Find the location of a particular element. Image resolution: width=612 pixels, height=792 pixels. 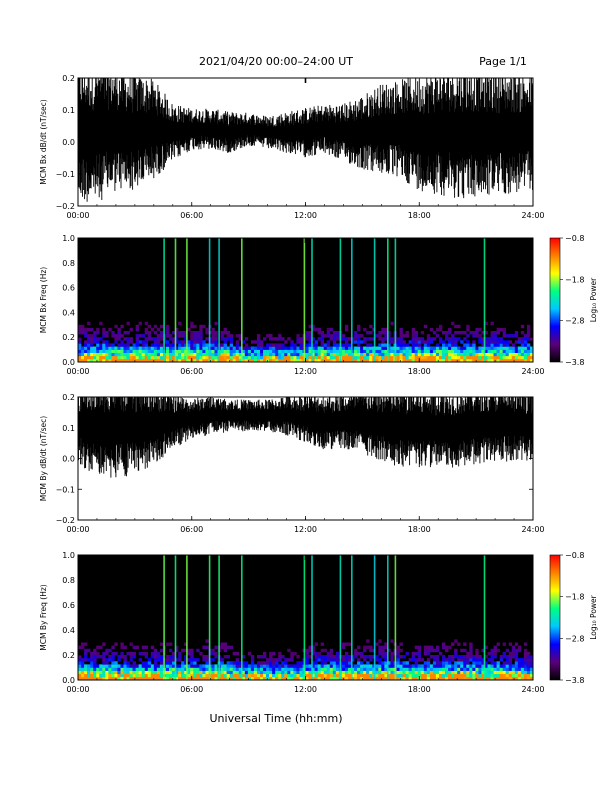

x-axis-title: Universal Time (hh:mm) is located at coordinates (276, 718).